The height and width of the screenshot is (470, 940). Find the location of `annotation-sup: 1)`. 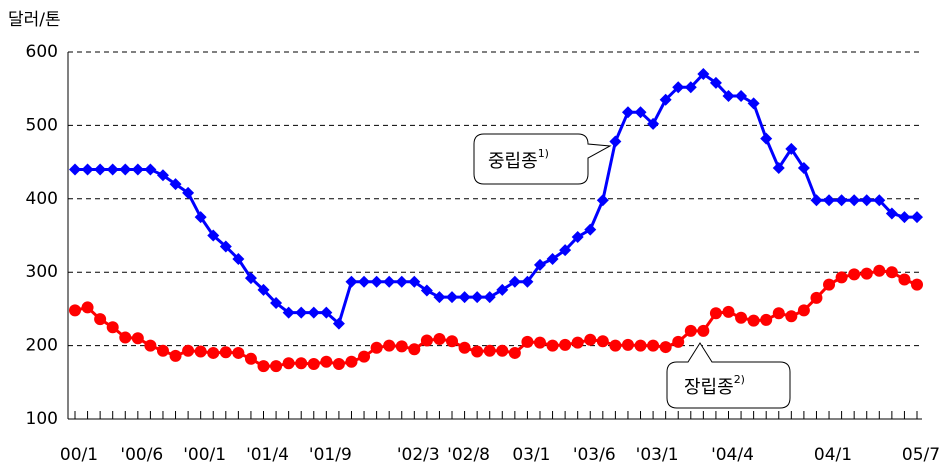

annotation-sup: 1) is located at coordinates (543, 153).